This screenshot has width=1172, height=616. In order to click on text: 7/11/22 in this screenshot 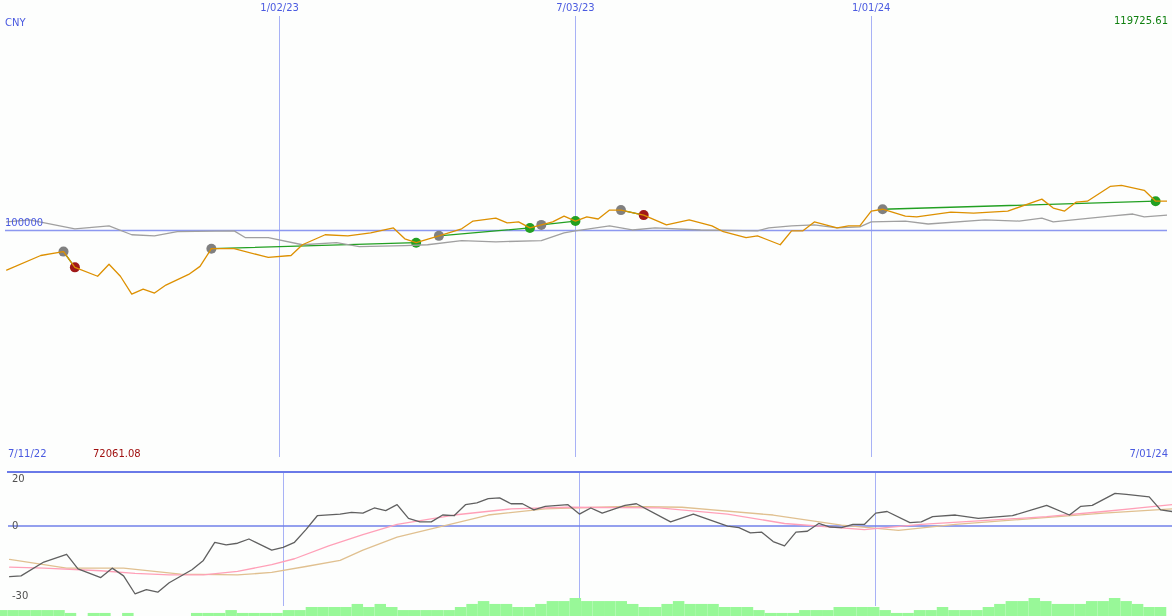, I will do `click(27, 453)`.